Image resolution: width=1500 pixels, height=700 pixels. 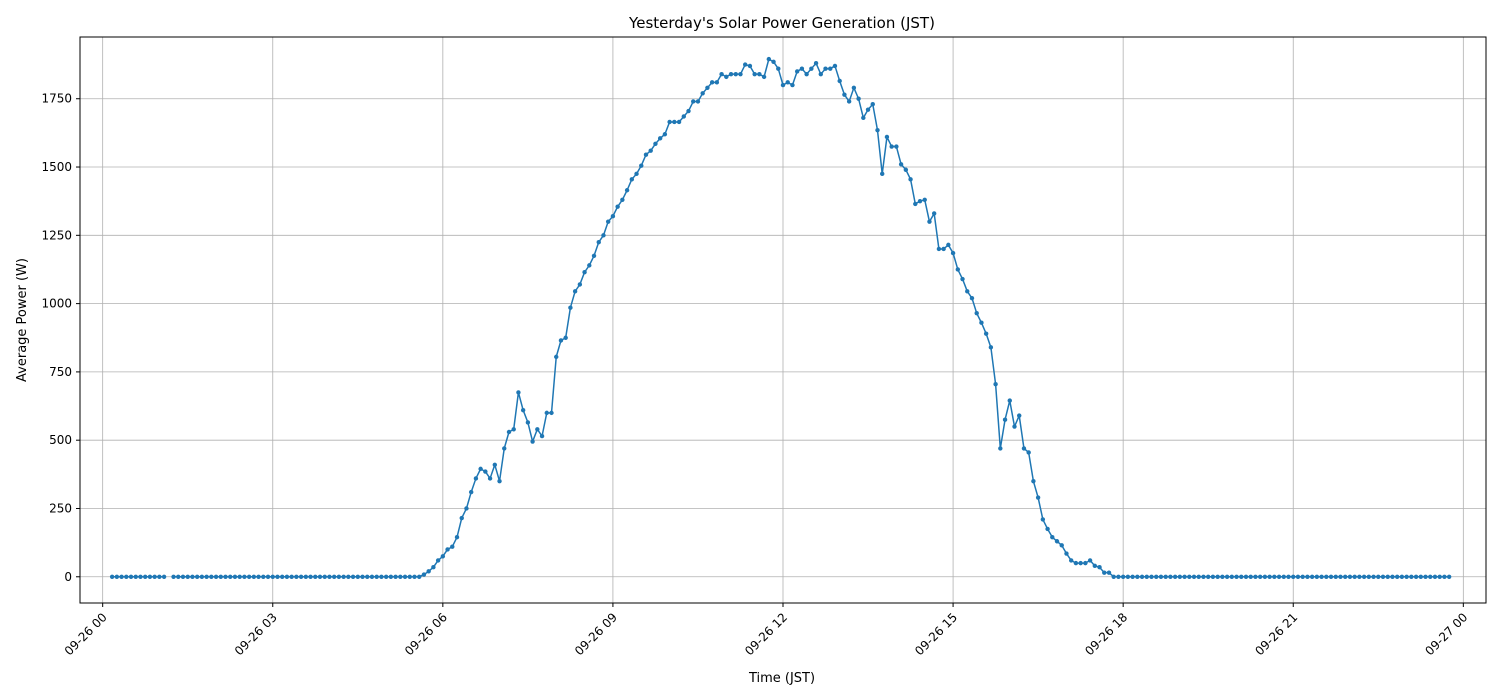 I want to click on chart-title: Yesterday's Solar Power Generation (JST), so click(x=781, y=23).